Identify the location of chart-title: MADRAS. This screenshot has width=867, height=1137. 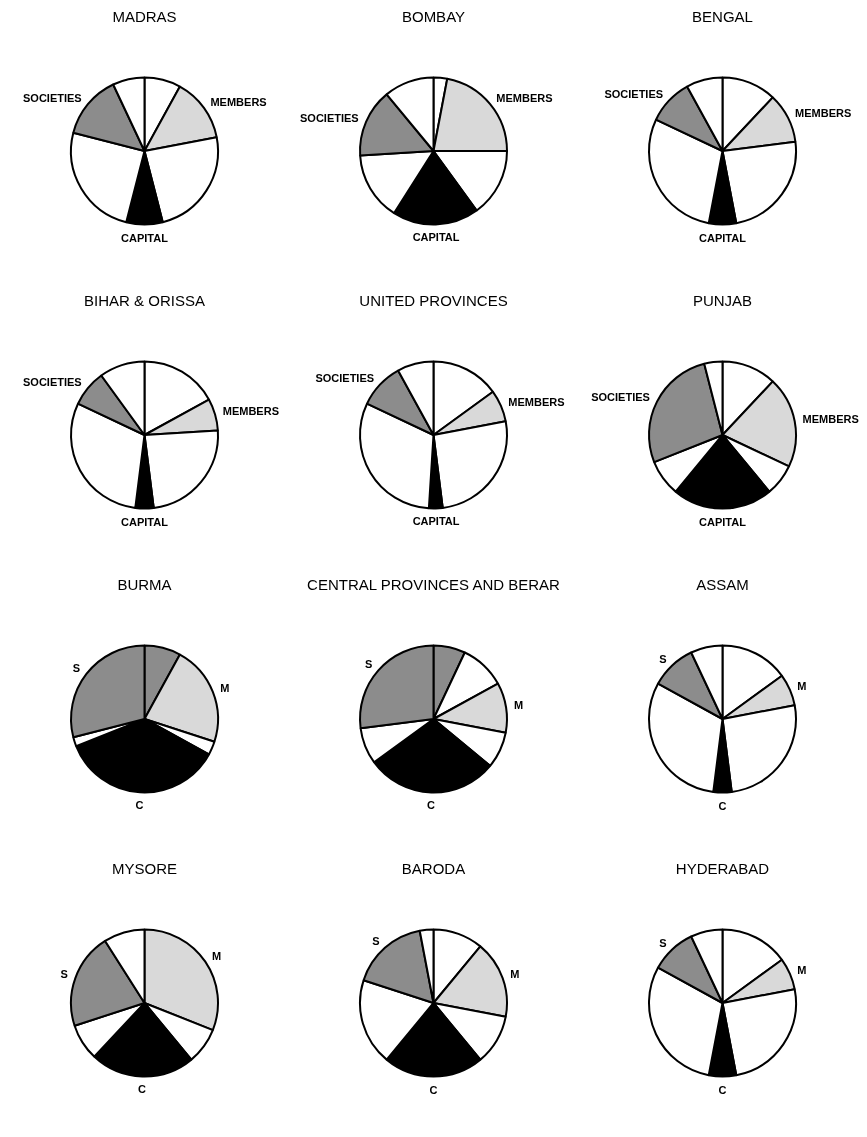
(144, 17).